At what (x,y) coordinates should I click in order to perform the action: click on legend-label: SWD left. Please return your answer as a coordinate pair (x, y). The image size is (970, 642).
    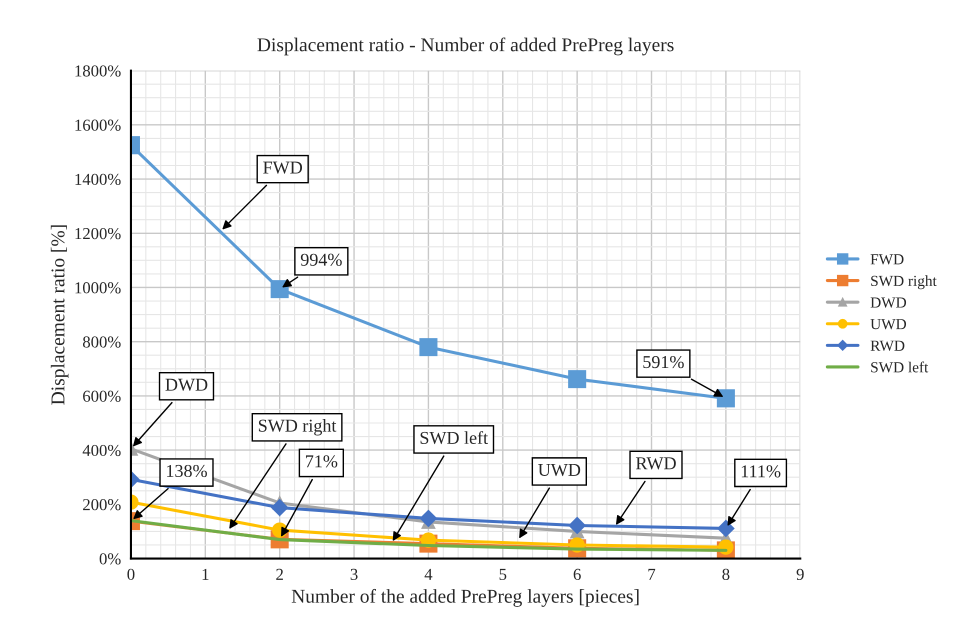
    Looking at the image, I should click on (899, 367).